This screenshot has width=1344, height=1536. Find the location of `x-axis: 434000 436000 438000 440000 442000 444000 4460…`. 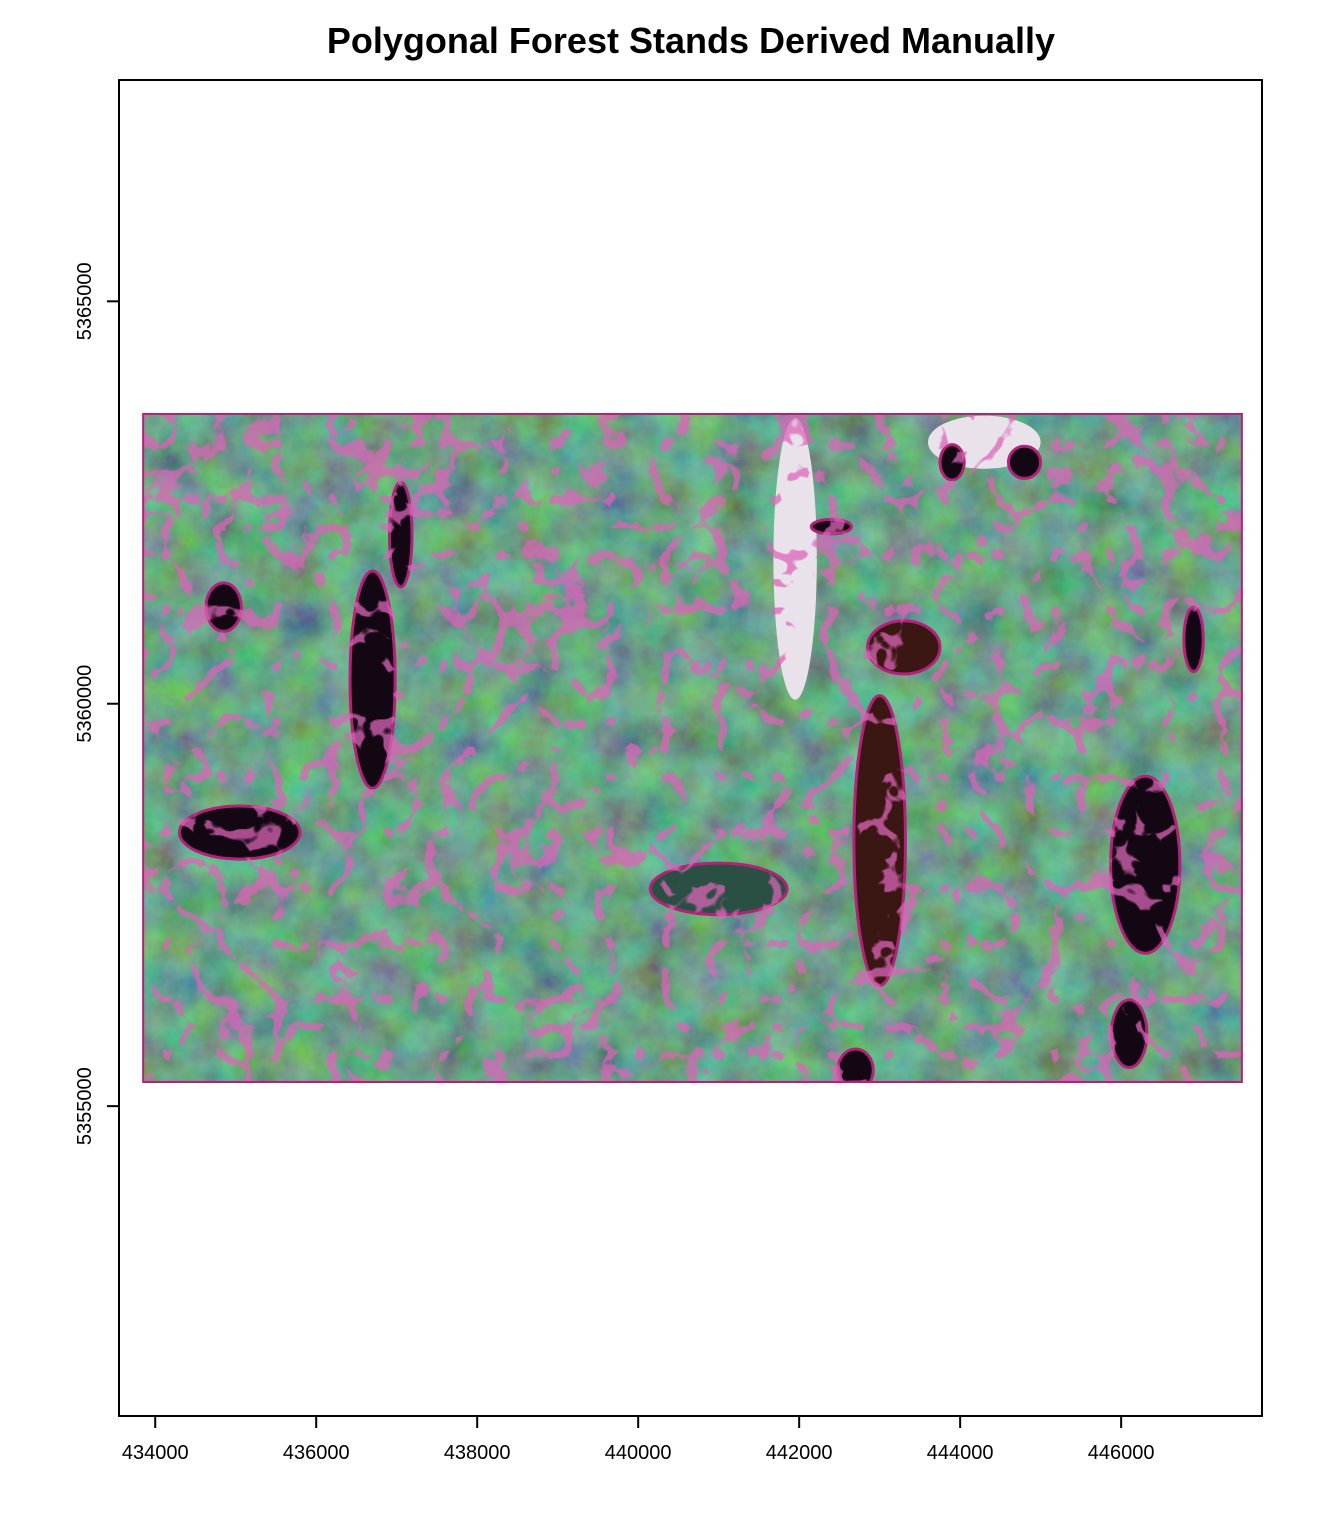

x-axis: 434000 436000 438000 440000 442000 444000 4460… is located at coordinates (638, 1439).